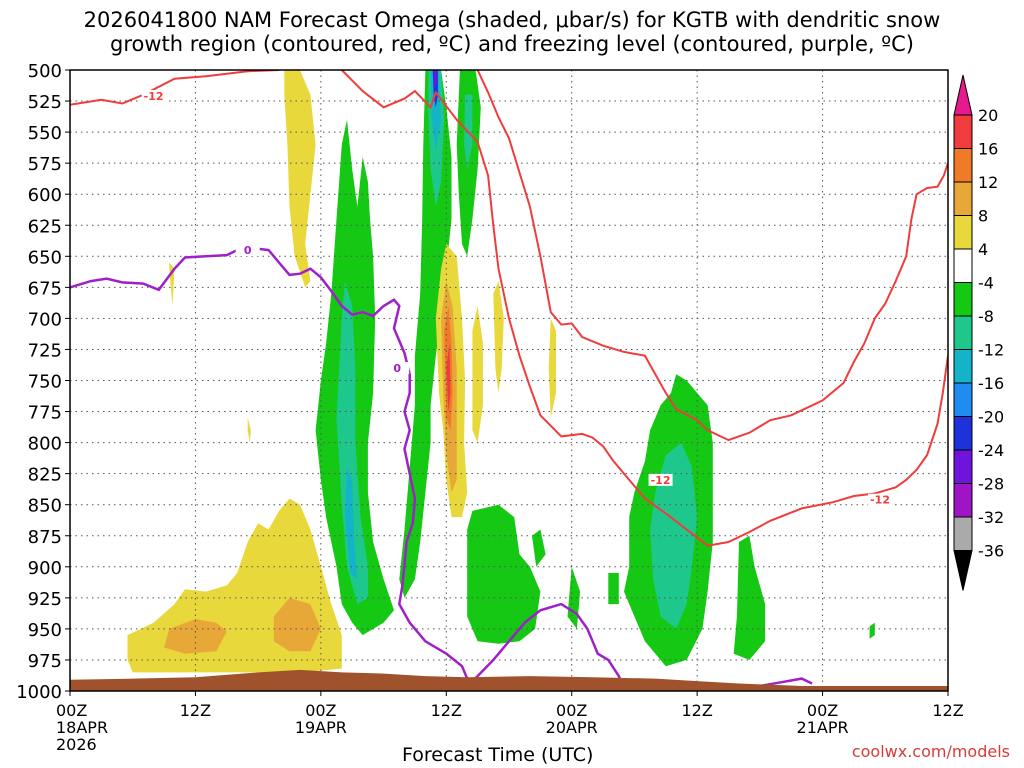 The image size is (1024, 768). What do you see at coordinates (45, 537) in the screenshot?
I see `y-tick-label: 875` at bounding box center [45, 537].